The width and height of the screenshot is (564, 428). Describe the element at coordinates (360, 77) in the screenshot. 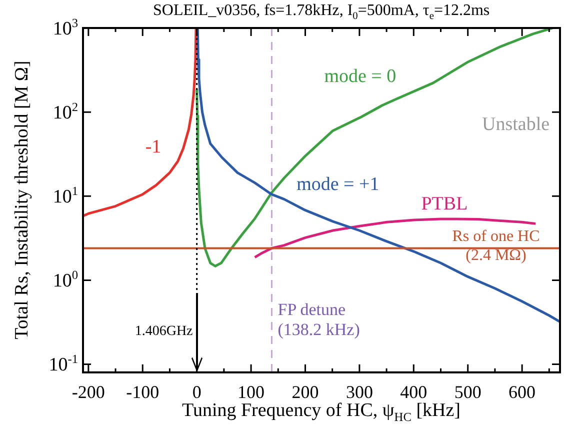

I see `series-label: mode = 0` at that location.